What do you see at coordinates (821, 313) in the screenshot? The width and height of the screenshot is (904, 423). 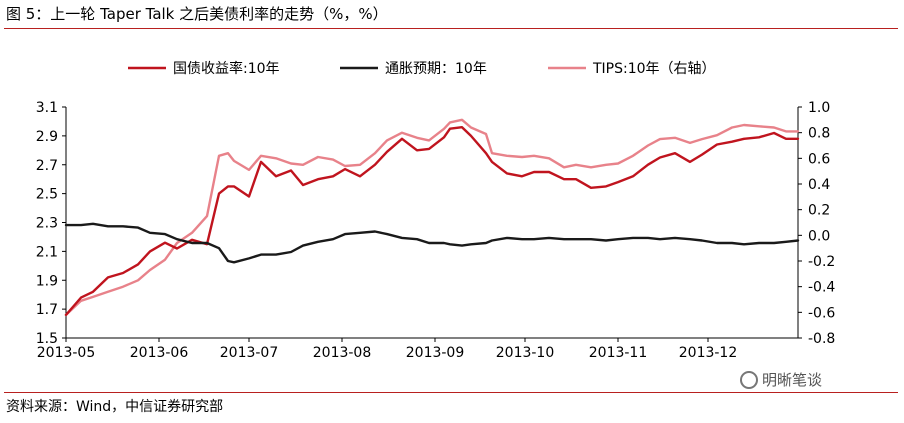 I see `y-right-tick-label: -0.6` at bounding box center [821, 313].